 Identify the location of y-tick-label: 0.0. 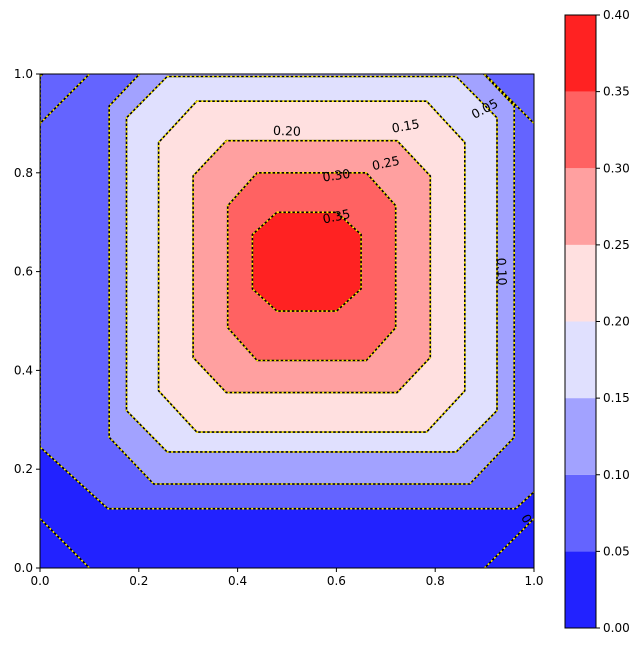
(23, 568).